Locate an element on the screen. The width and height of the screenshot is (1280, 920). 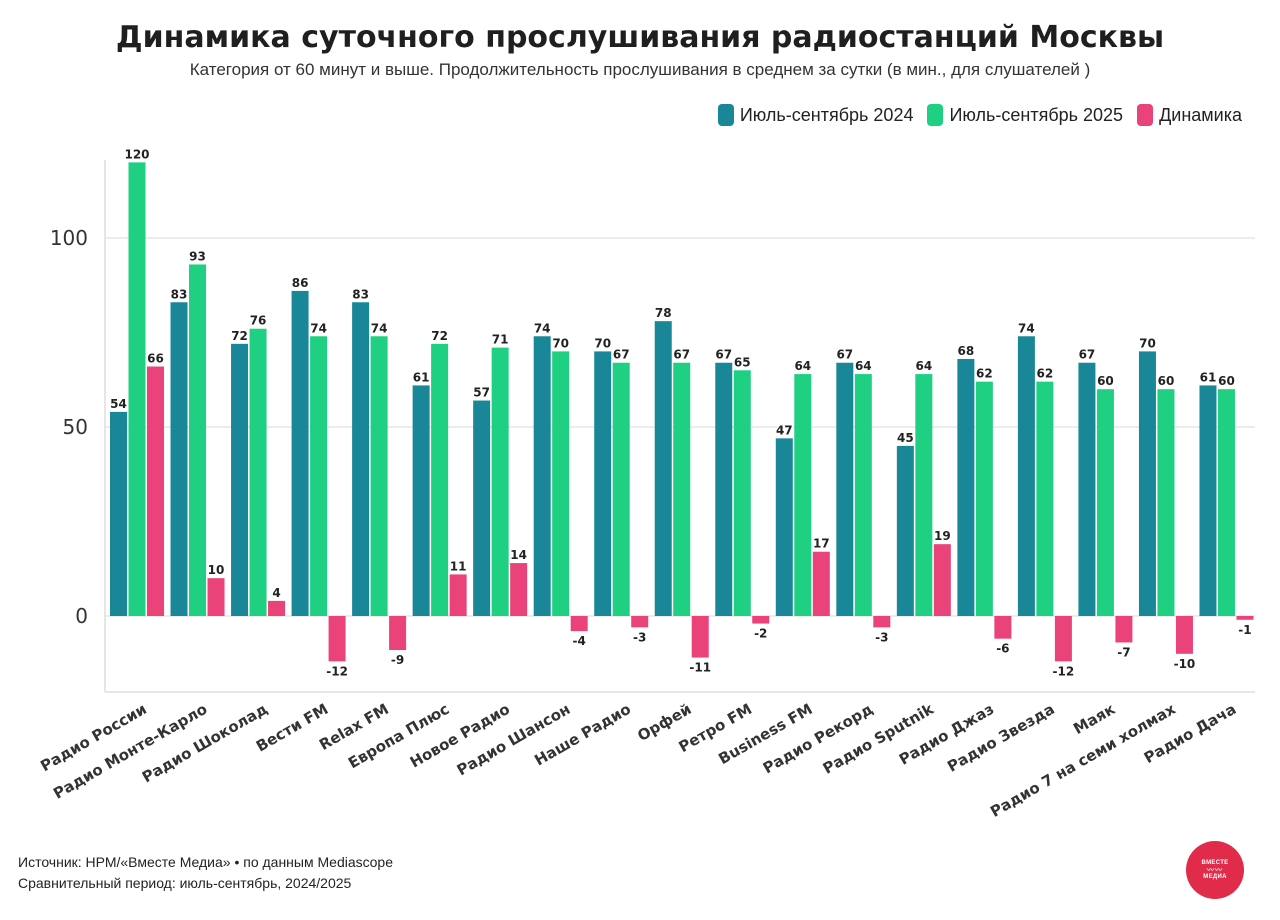
x-tick-label: Маяк is located at coordinates (1094, 719).